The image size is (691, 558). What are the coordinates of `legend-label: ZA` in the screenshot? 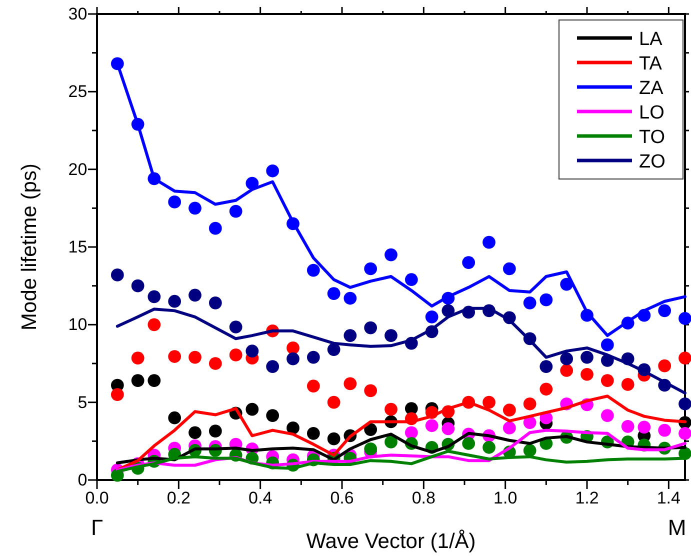 It's located at (651, 88).